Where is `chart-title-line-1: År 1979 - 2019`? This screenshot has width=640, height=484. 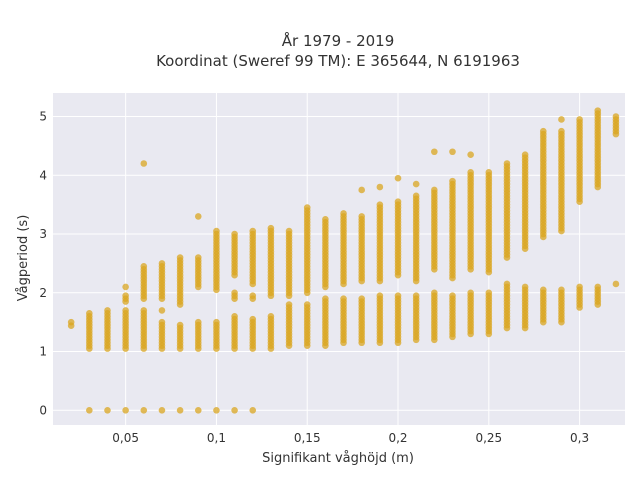
chart-title-line-1: År 1979 - 2019 is located at coordinates (338, 40).